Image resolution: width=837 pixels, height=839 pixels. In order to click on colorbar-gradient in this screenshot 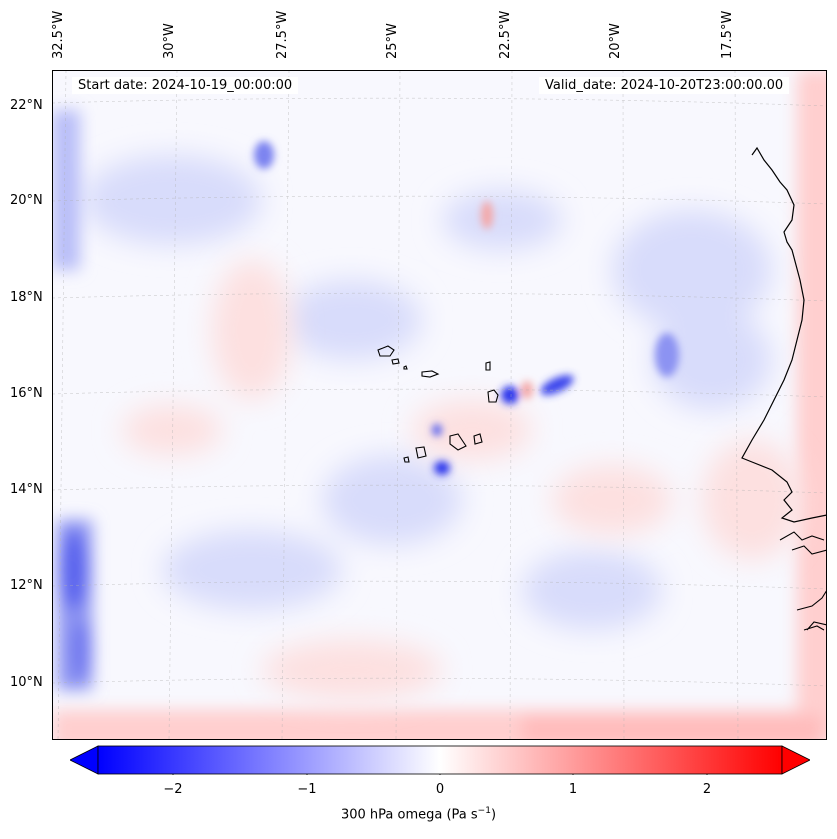, I will do `click(440, 760)`.